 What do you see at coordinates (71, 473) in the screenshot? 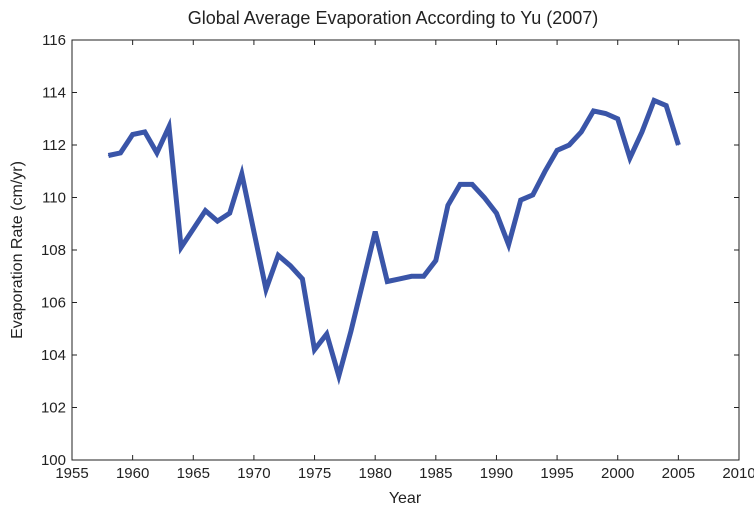
I see `x-tick-label: 1955` at bounding box center [71, 473].